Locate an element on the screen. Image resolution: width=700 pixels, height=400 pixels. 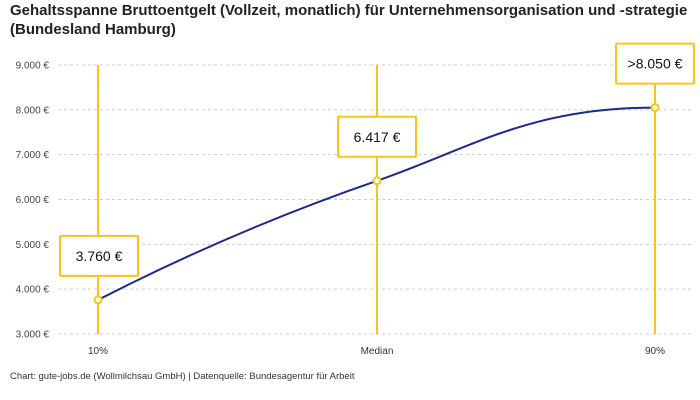
value-label: >8.050 € is located at coordinates (655, 64).